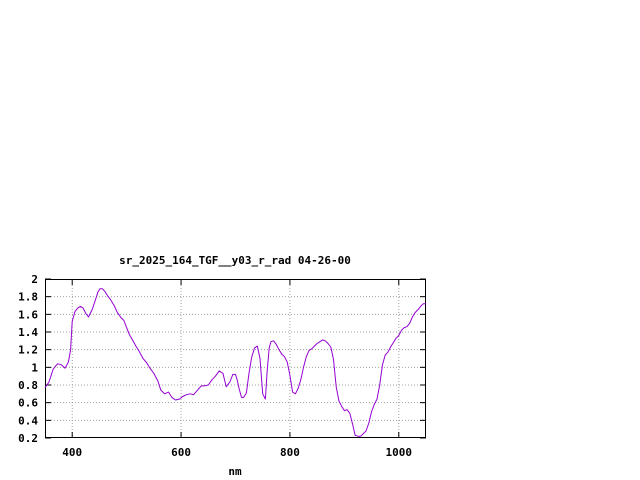  What do you see at coordinates (28, 438) in the screenshot?
I see `y-tick-label: 0.2` at bounding box center [28, 438].